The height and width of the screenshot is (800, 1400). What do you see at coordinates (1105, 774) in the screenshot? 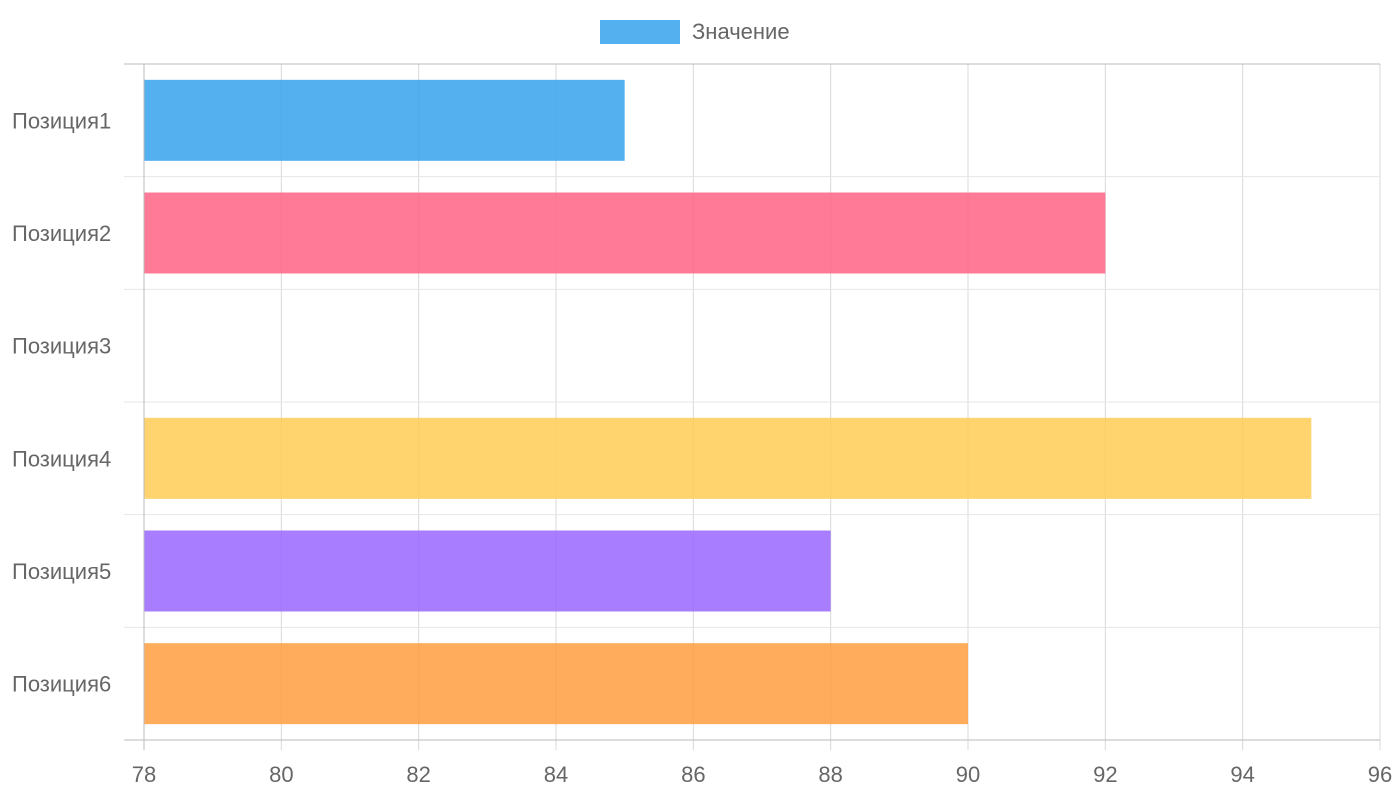
I see `x-tick-label: 92` at bounding box center [1105, 774].